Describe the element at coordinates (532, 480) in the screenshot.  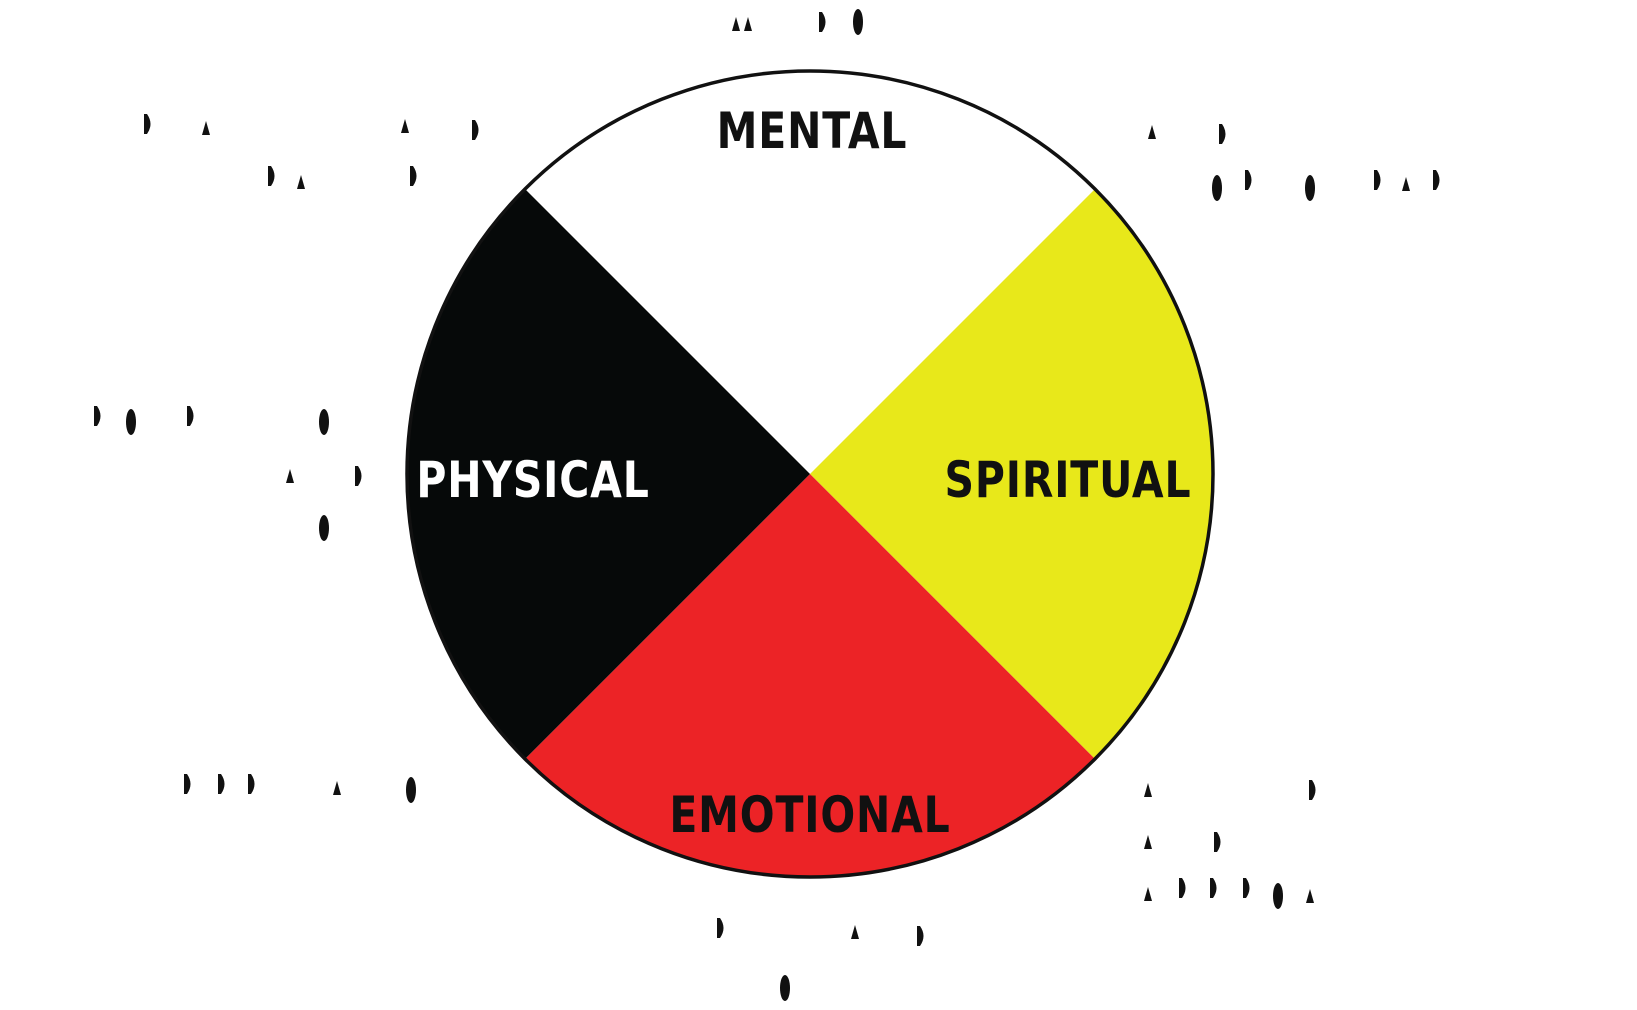
I see `label-physical: PHYSICAL` at that location.